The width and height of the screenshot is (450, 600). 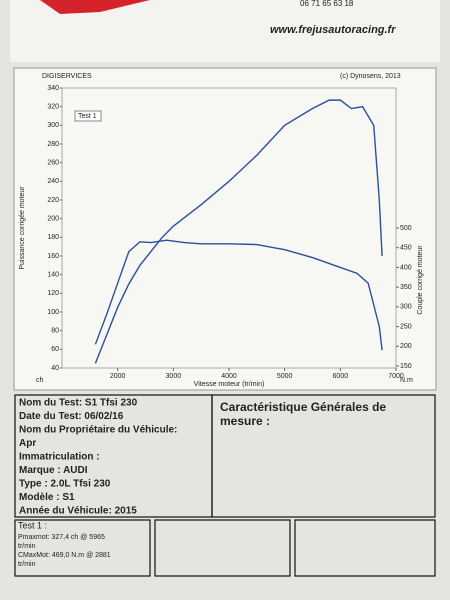 I want to click on x-tick-label: 2000, so click(x=118, y=376).